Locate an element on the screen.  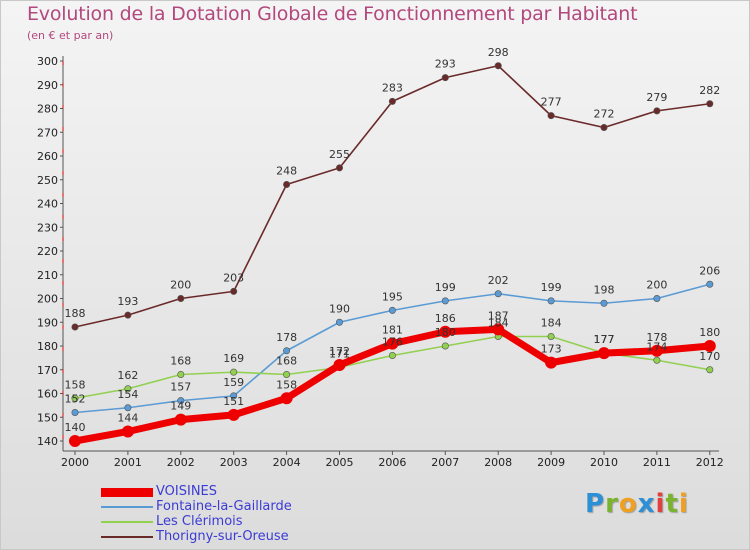
y-tick-label: 140 is located at coordinates (47, 441).